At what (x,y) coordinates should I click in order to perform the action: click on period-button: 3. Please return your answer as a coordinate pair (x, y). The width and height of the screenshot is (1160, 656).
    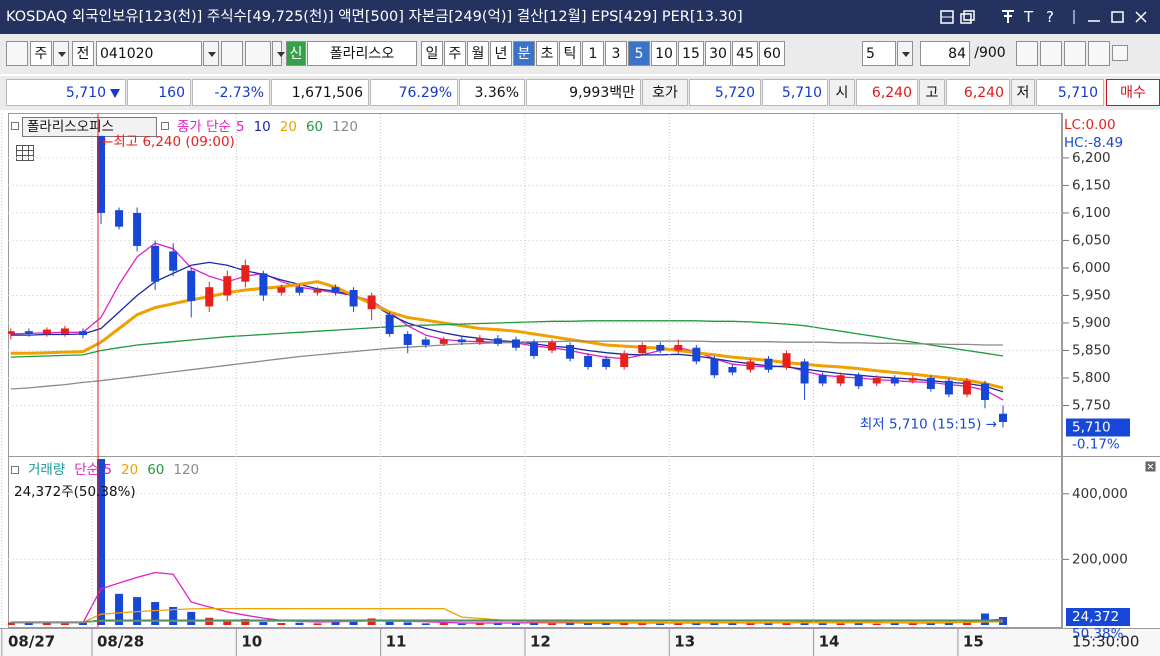
    Looking at the image, I should click on (616, 53).